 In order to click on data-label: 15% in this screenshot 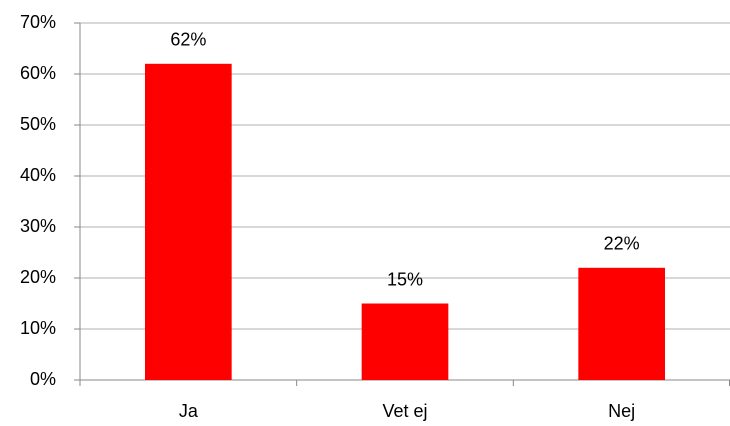, I will do `click(405, 279)`.